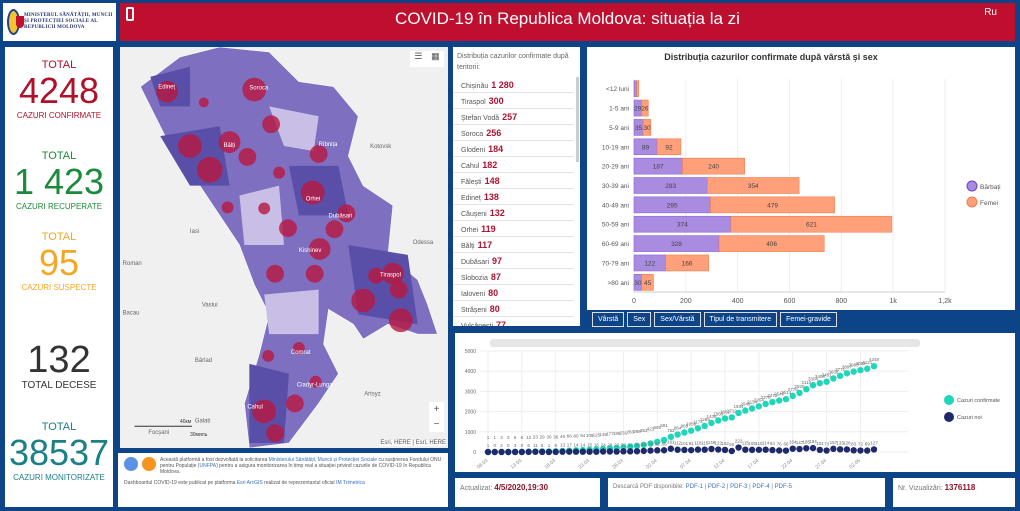  Describe the element at coordinates (639, 128) in the screenshot. I see `data-label: 35` at that location.